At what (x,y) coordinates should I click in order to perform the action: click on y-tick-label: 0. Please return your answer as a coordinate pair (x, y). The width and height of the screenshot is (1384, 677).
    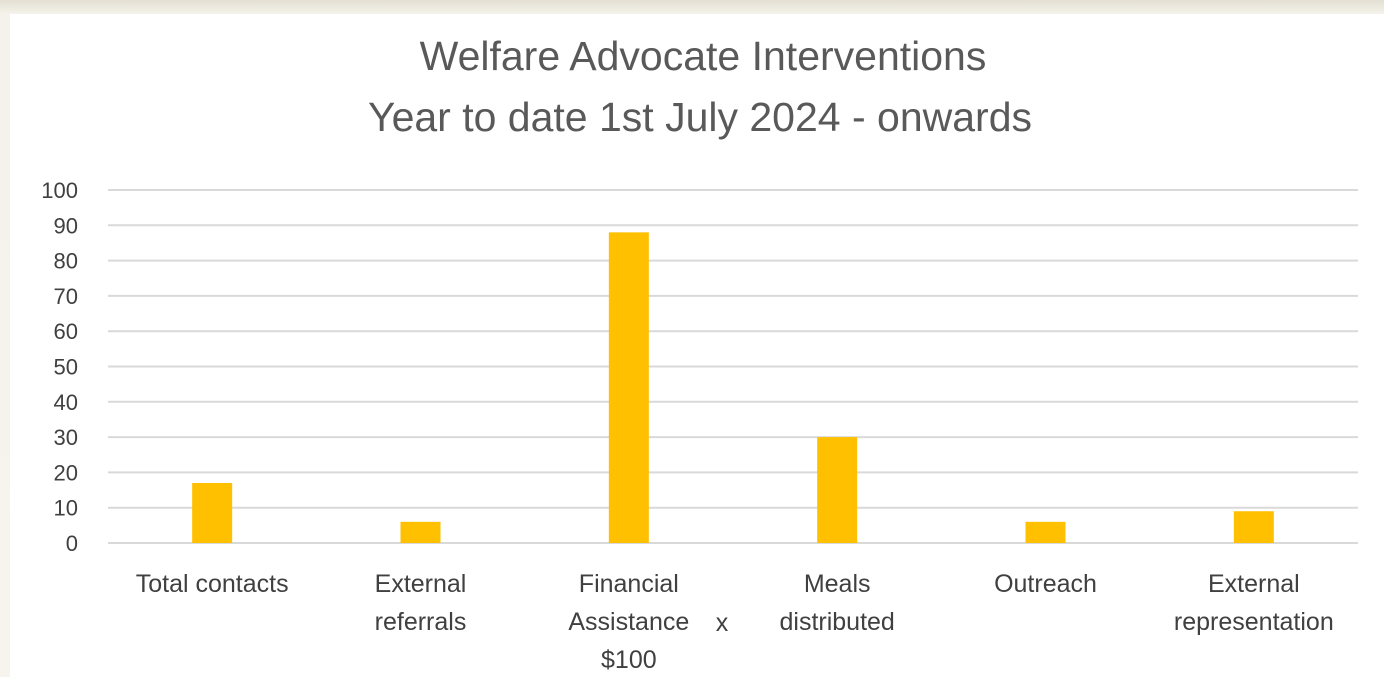
    Looking at the image, I should click on (72, 543).